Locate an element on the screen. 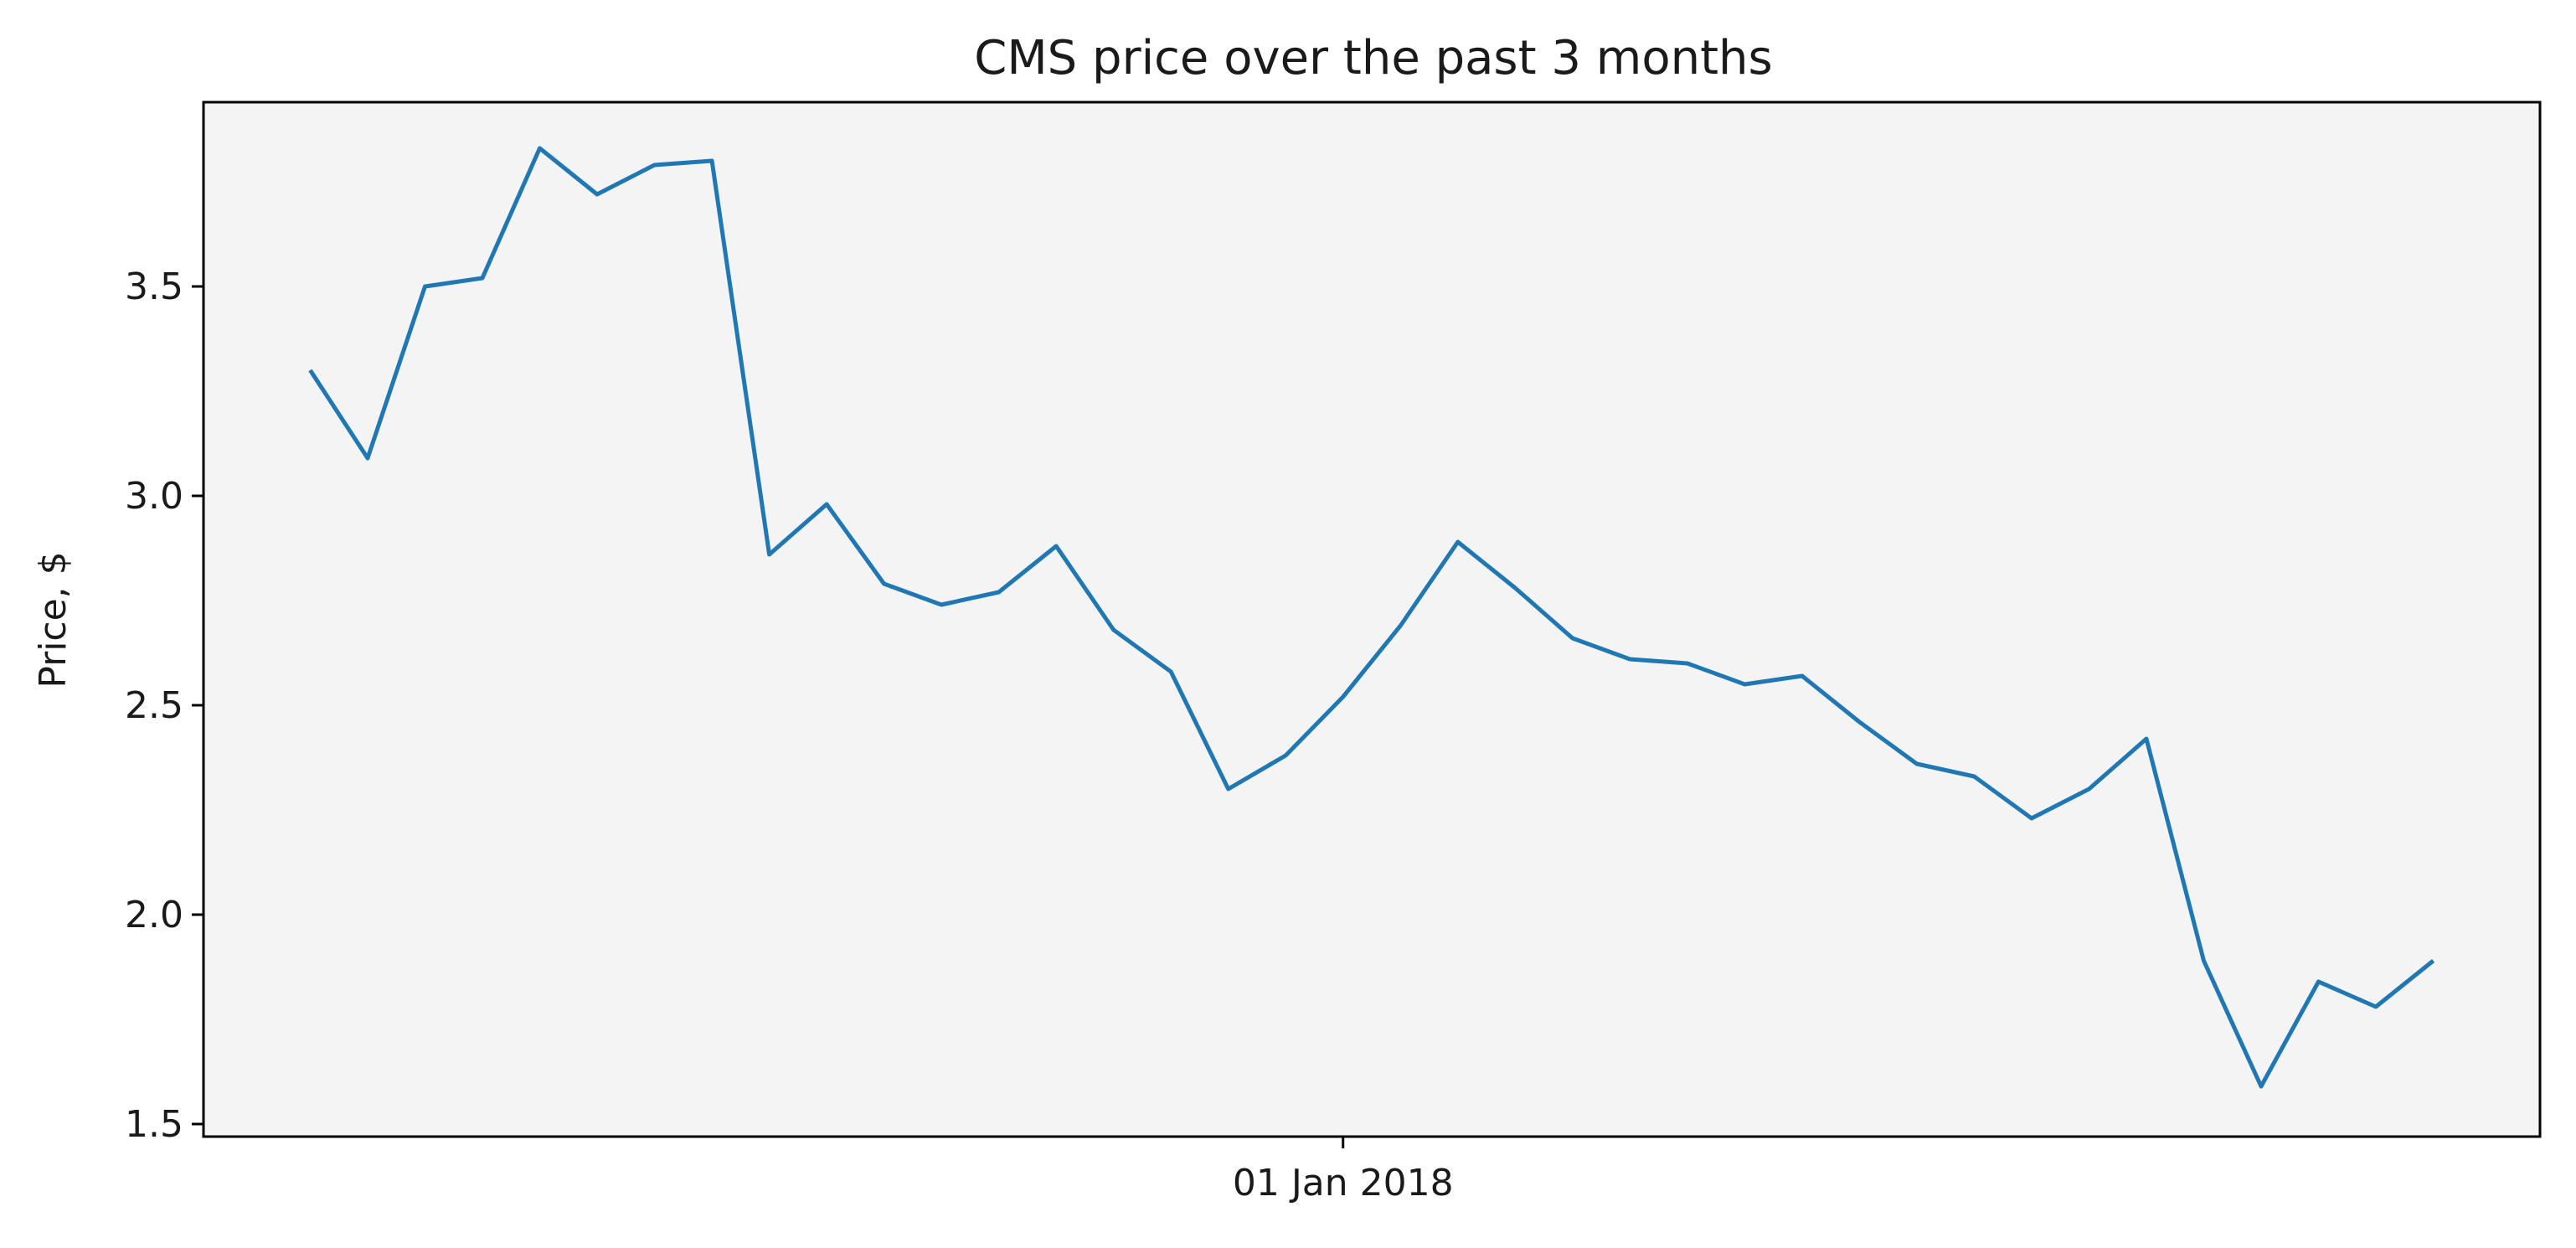 This screenshot has height=1248, width=2576. x-tick-label: 01 Jan 2018 is located at coordinates (1343, 1183).